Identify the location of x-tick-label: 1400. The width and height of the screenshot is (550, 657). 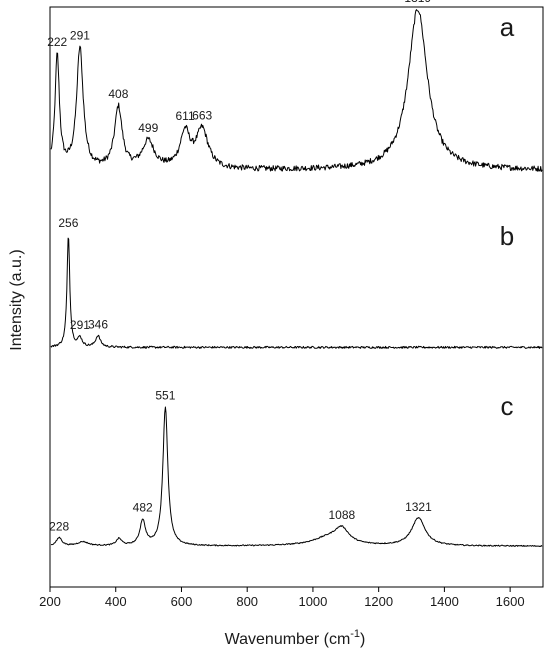
(444, 601).